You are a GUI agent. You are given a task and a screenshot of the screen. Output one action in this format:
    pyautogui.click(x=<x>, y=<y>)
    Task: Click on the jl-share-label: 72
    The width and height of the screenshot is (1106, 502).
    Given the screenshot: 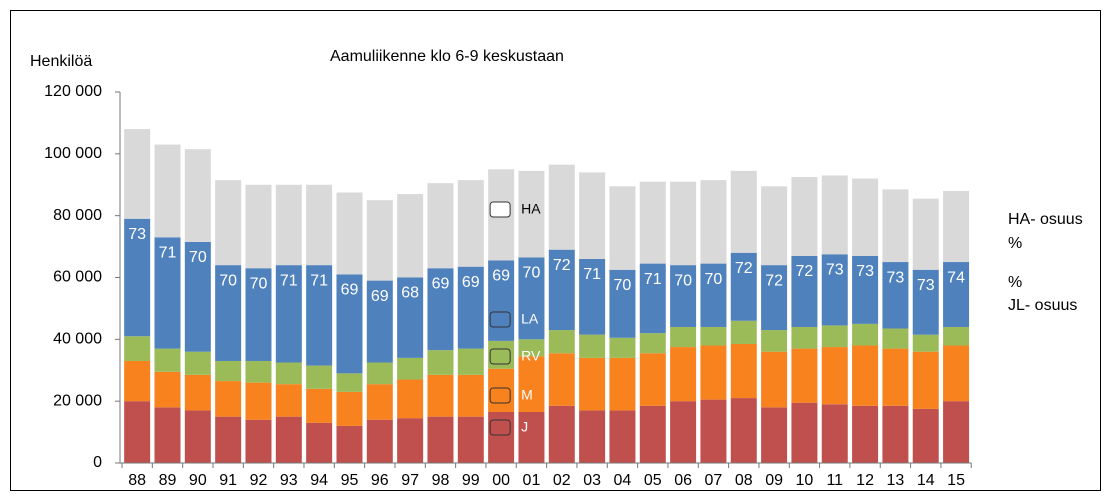 What is the action you would take?
    pyautogui.click(x=744, y=268)
    